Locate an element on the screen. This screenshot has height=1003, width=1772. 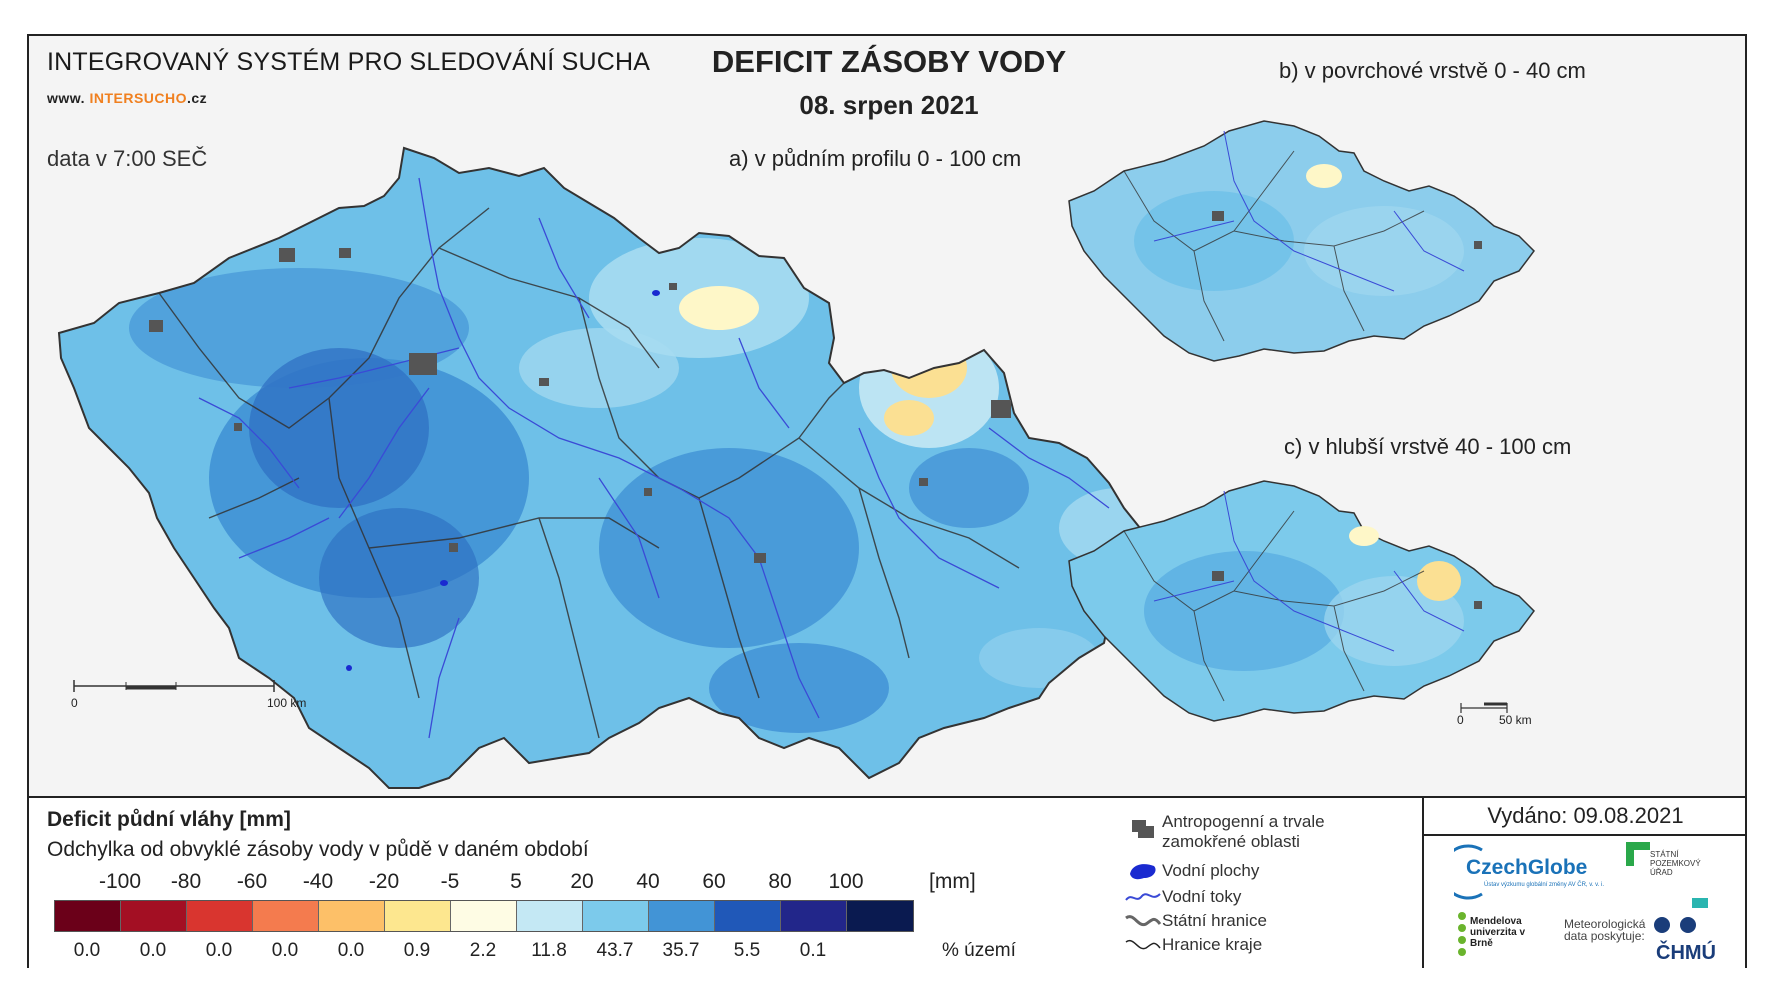
spu-accent is located at coordinates (1700, 903).